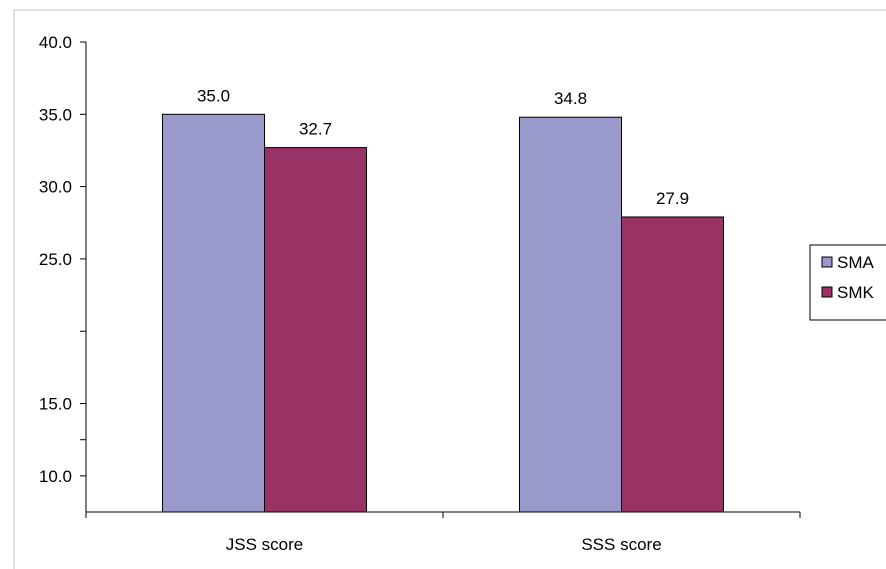 Image resolution: width=886 pixels, height=569 pixels. Describe the element at coordinates (827, 262) in the screenshot. I see `legend-swatch-sma` at that location.